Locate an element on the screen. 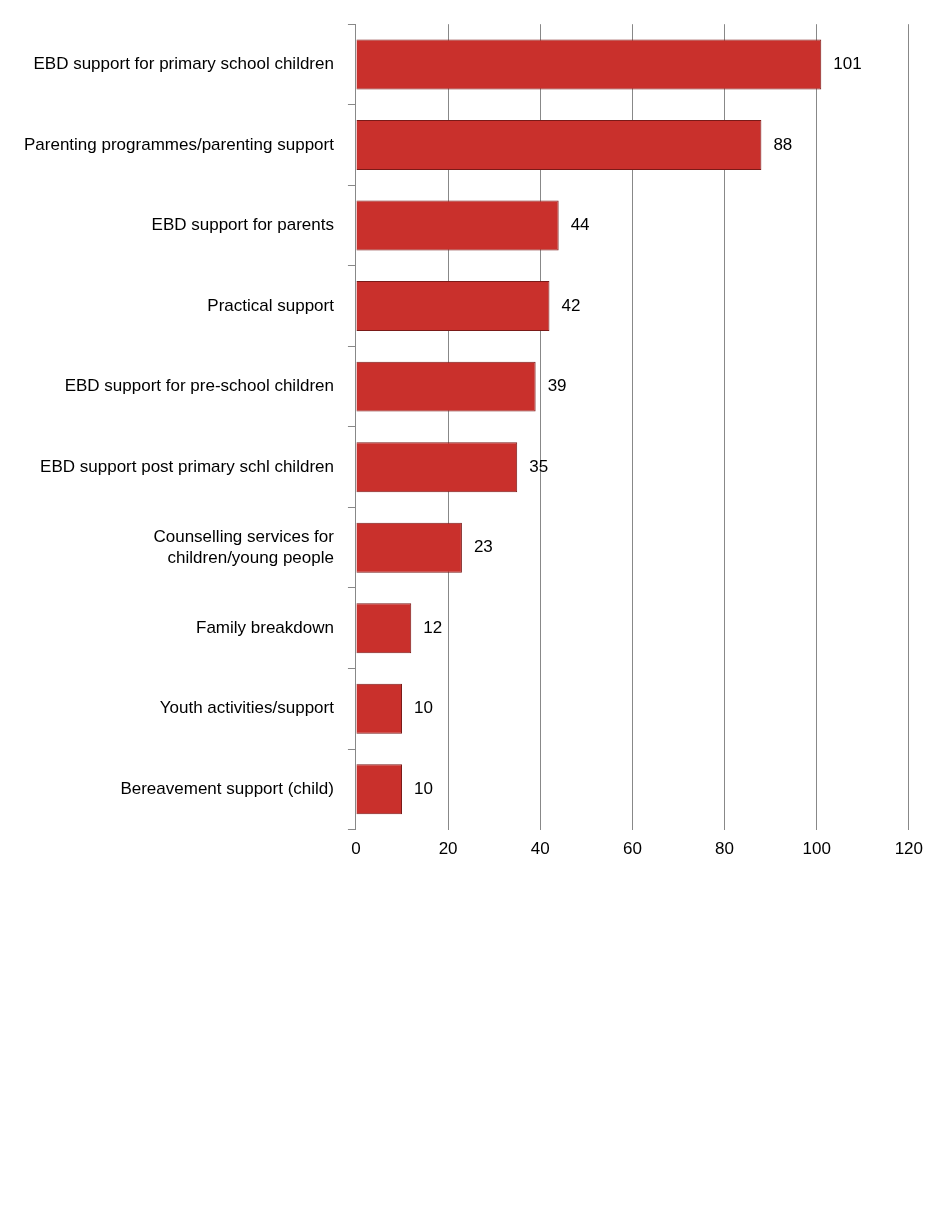 This screenshot has width=933, height=1216. y-tick-label: Practical support is located at coordinates (271, 305).